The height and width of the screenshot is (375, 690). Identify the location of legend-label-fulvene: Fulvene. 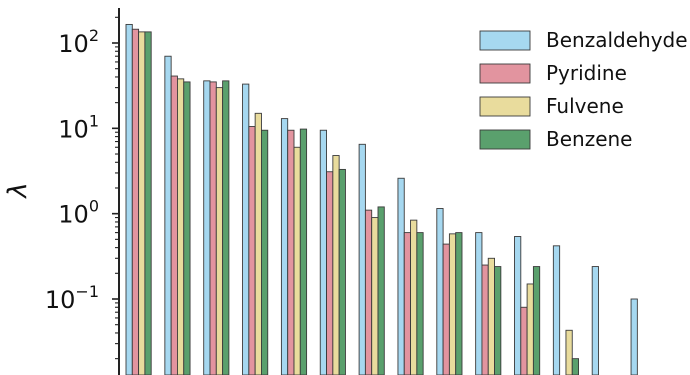
(585, 106).